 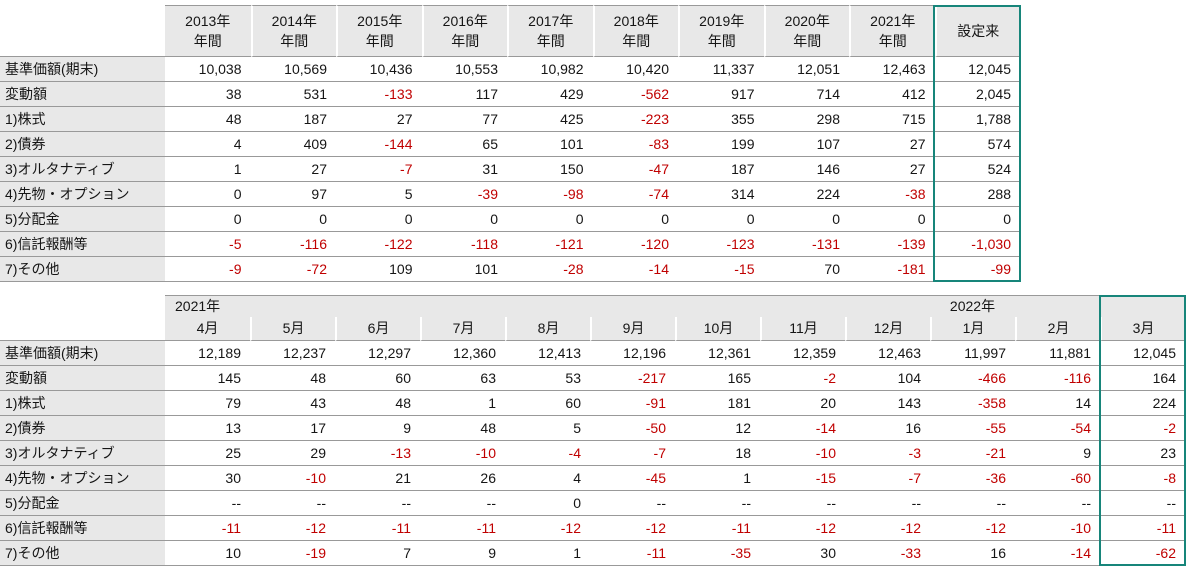 I want to click on value-cell: 109, so click(x=379, y=269).